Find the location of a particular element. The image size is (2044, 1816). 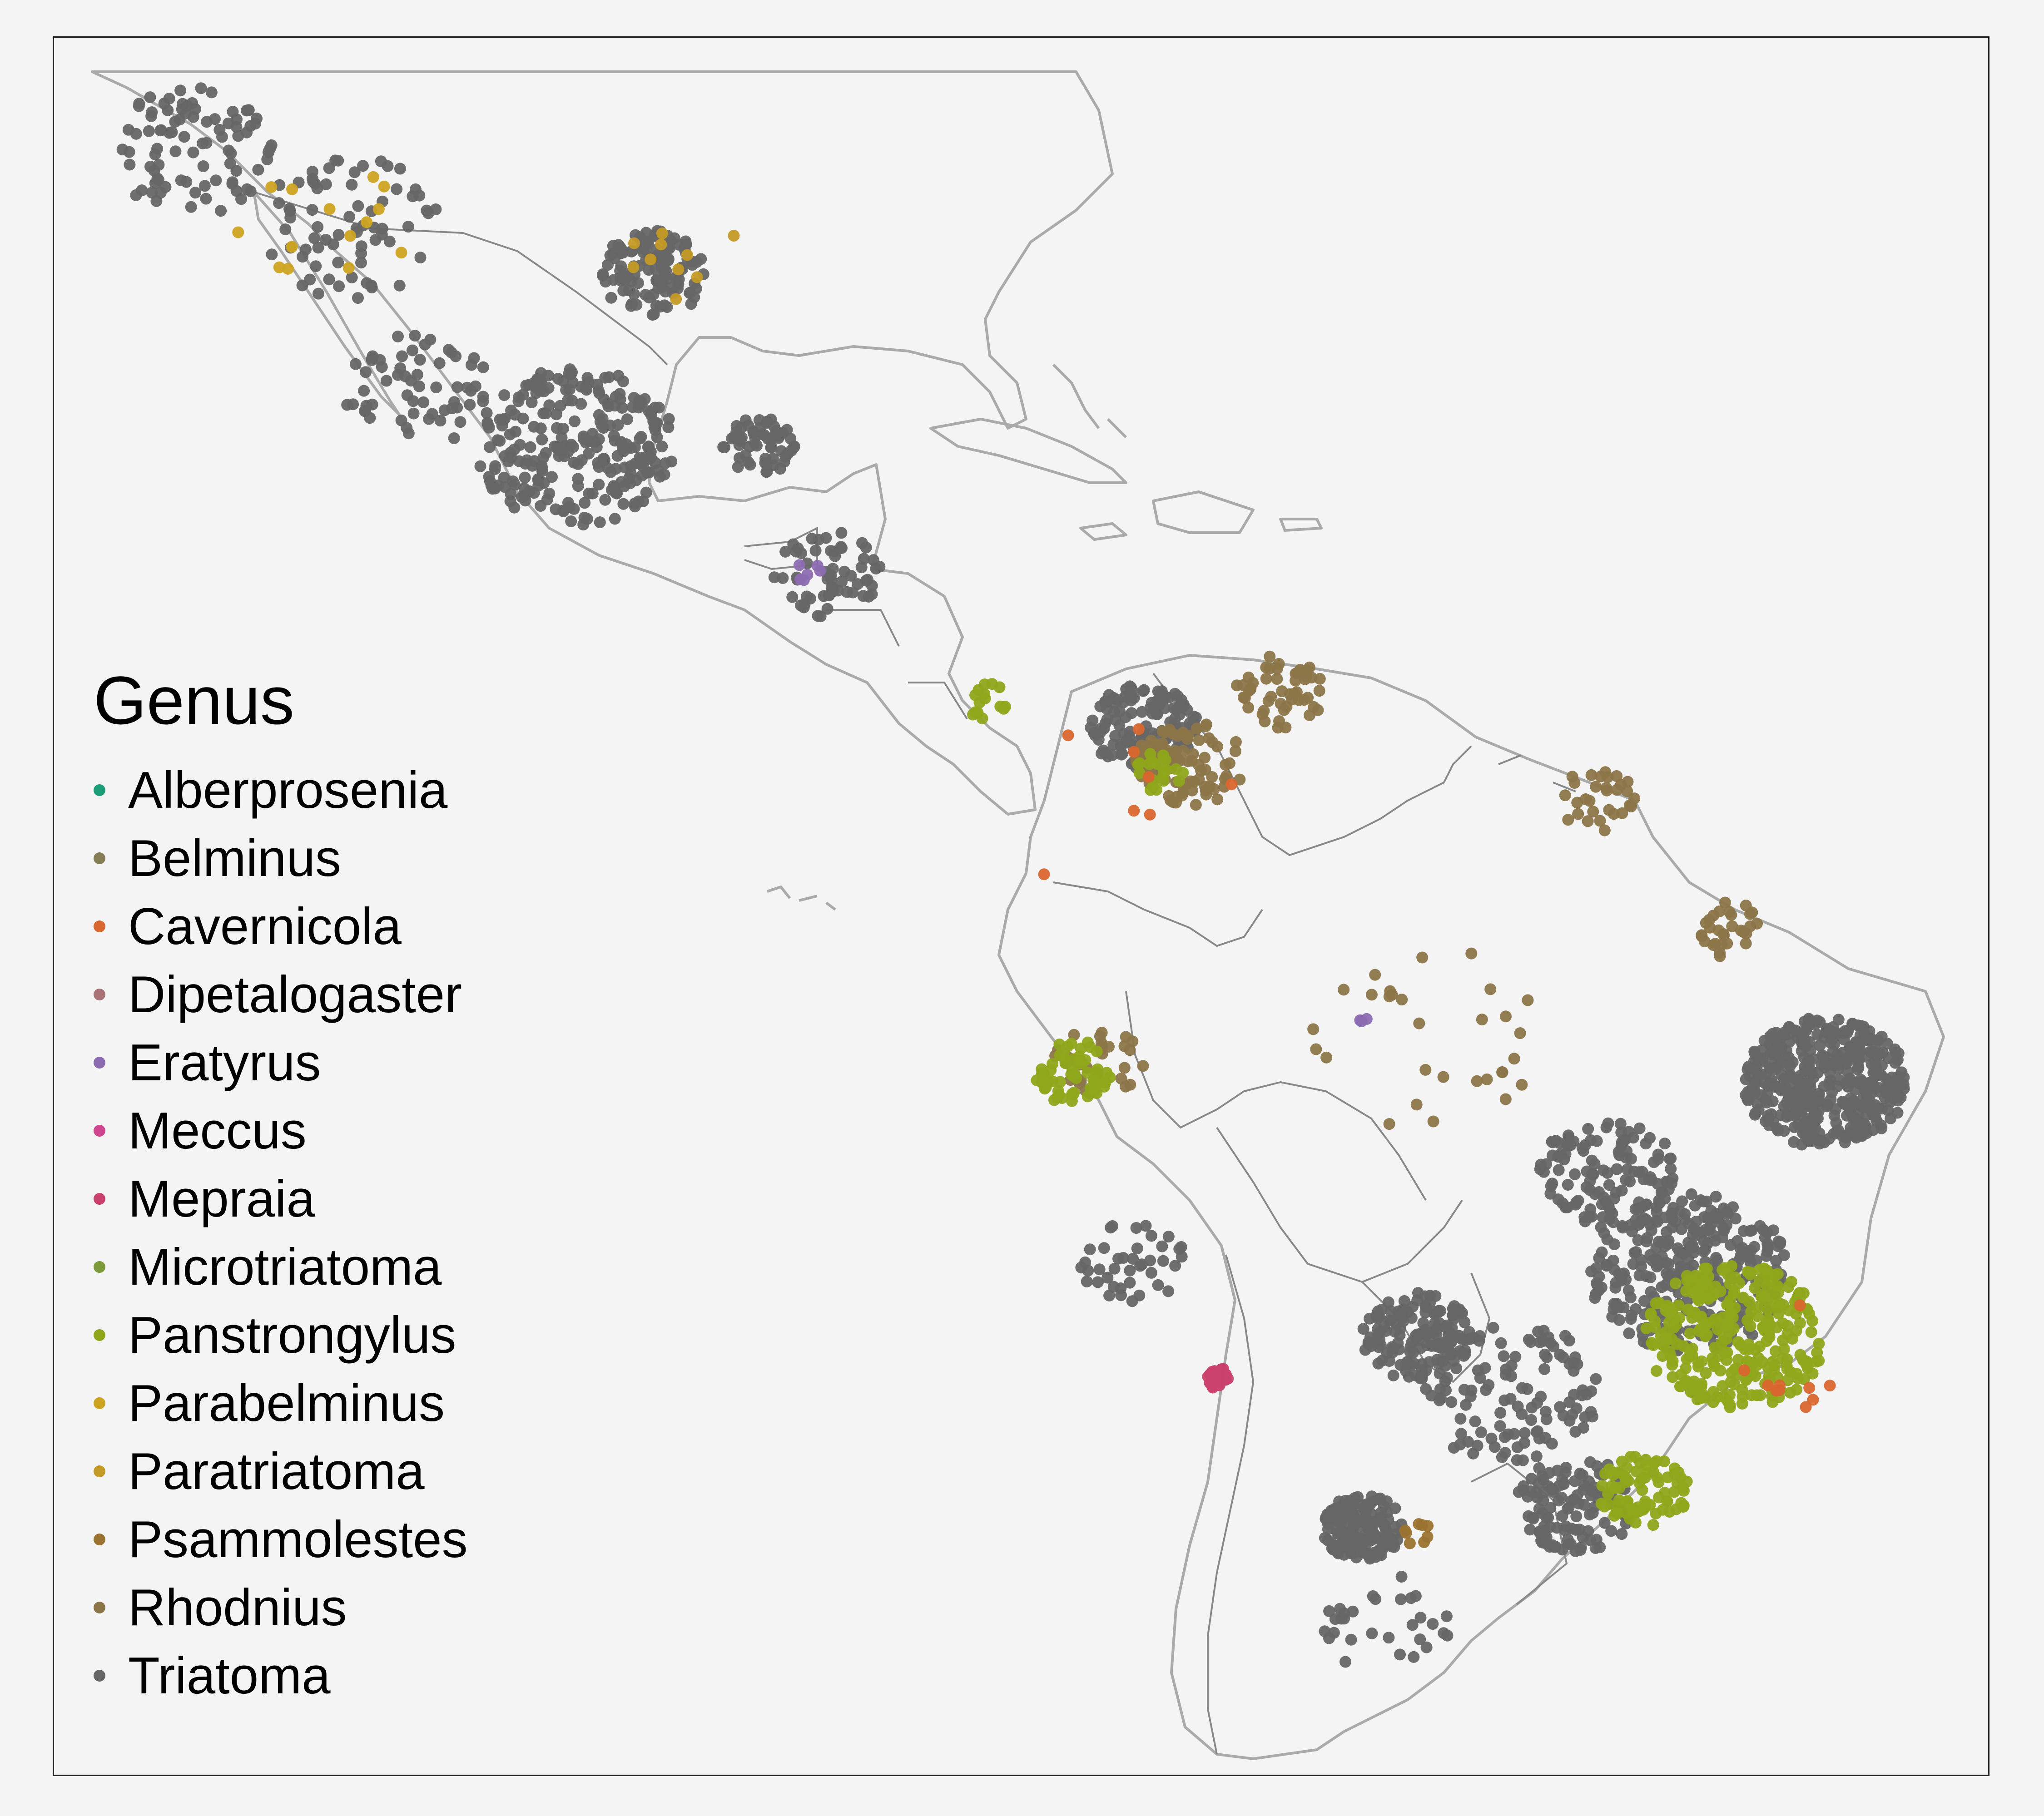

legend-swatch is located at coordinates (100, 1131).